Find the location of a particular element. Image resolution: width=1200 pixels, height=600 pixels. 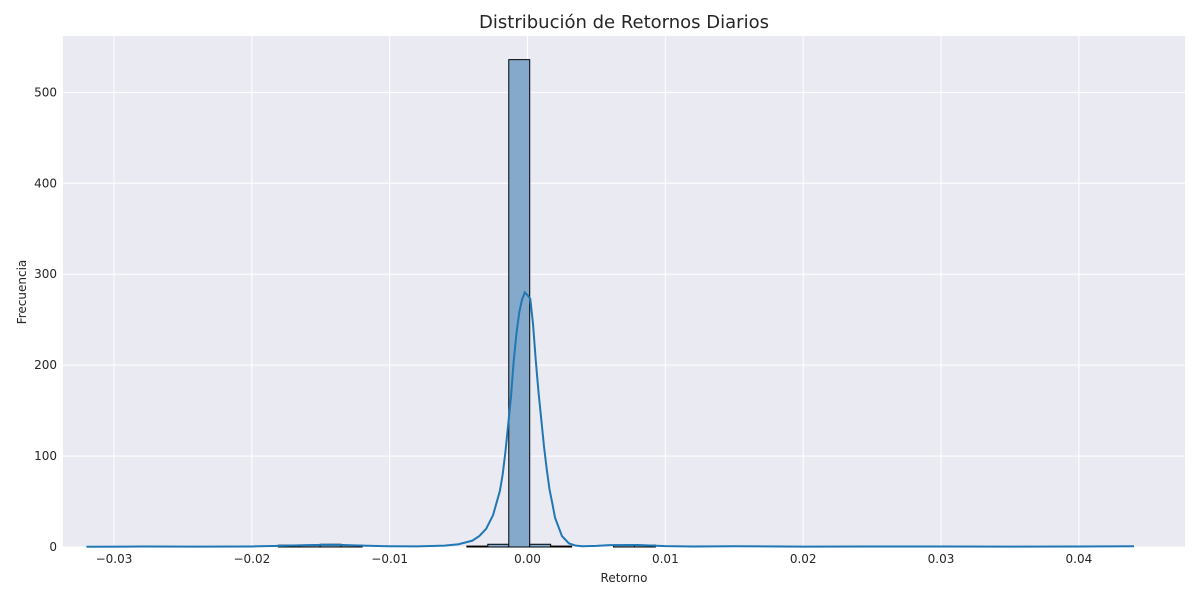

x-tick-label: 0.01 is located at coordinates (665, 559).